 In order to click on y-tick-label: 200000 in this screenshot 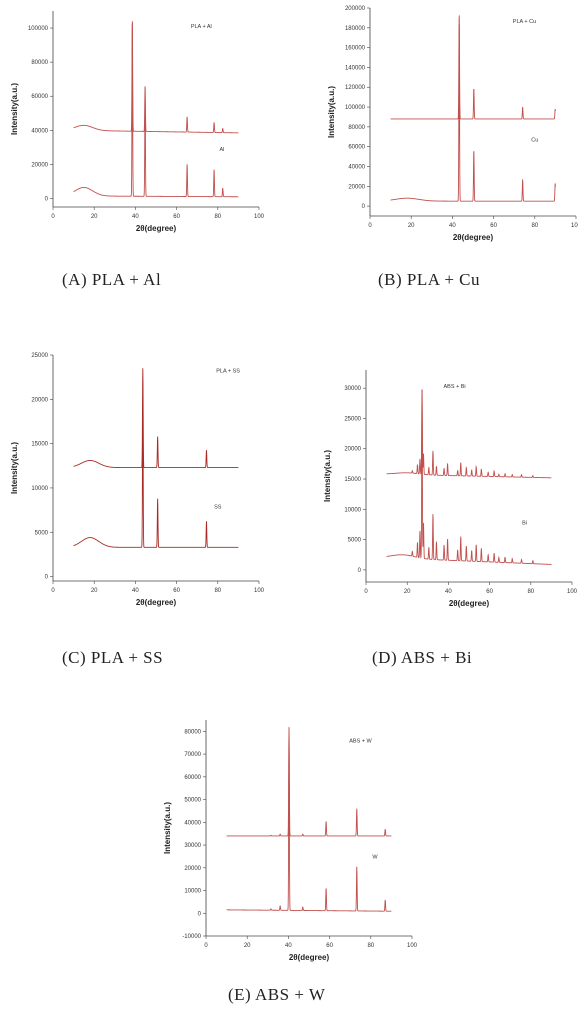, I will do `click(355, 9)`.